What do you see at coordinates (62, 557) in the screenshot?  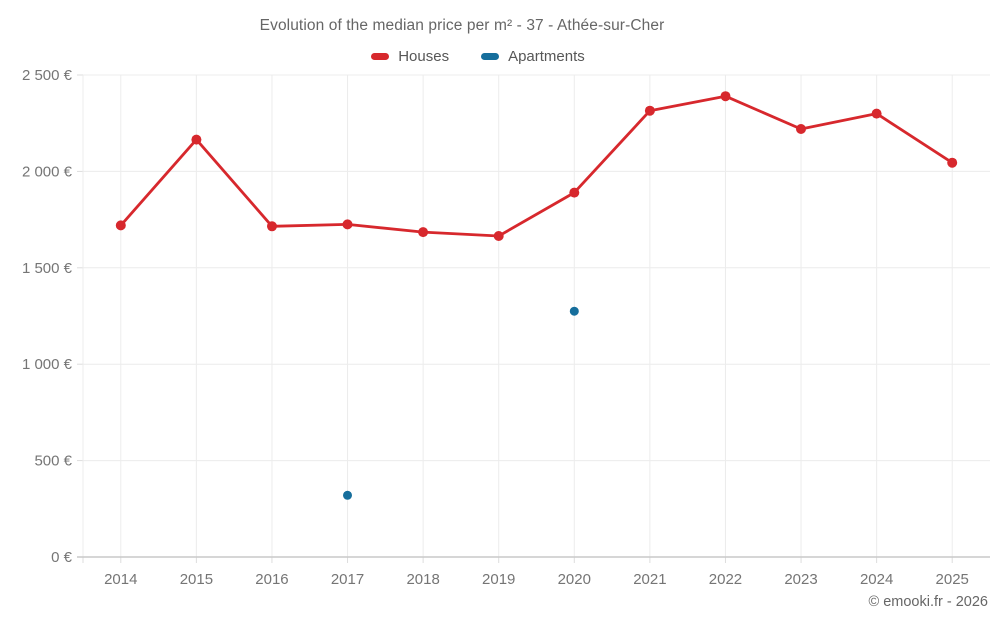 I see `y-tick-label: 0 €` at bounding box center [62, 557].